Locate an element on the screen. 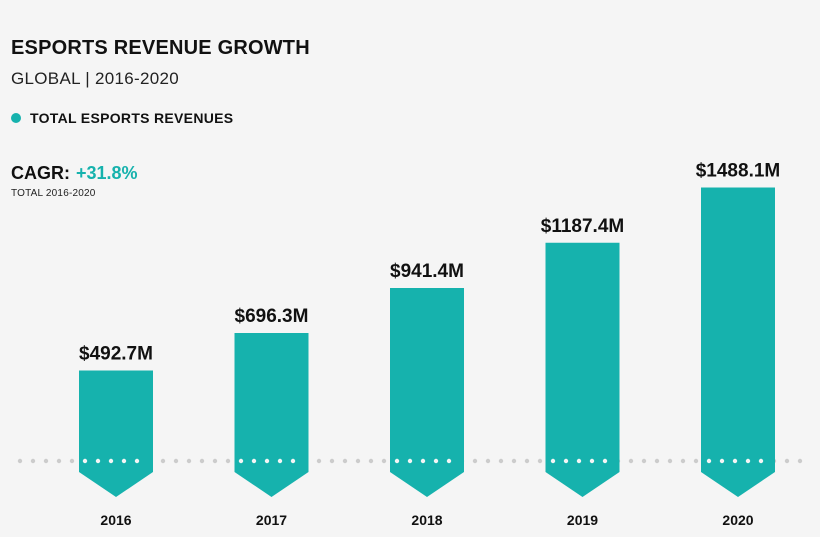 The height and width of the screenshot is (537, 820). cagr-note: TOTAL 2016-2020 is located at coordinates (53, 193).